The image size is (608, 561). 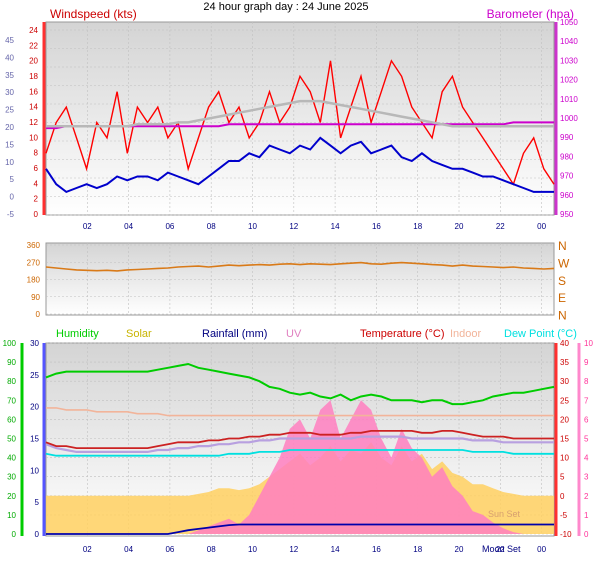 I want to click on hpa-tick-label: 990, so click(x=567, y=137).